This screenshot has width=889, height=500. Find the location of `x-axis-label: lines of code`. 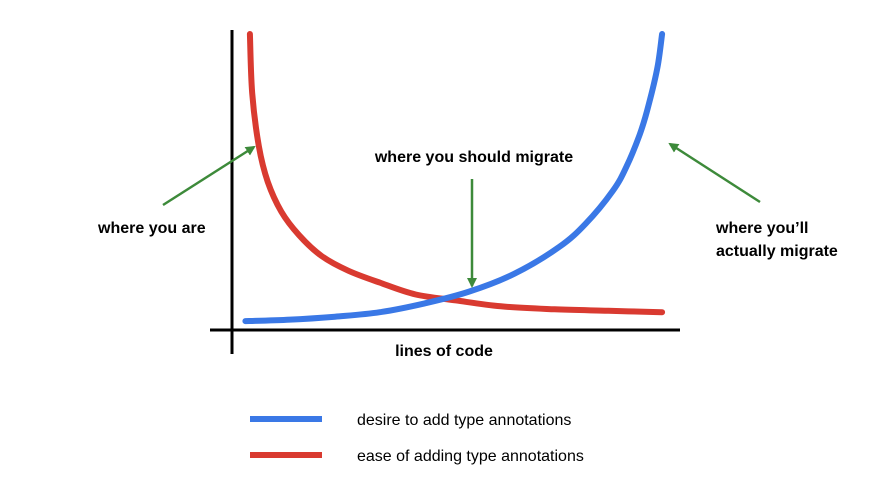

x-axis-label: lines of code is located at coordinates (444, 351).